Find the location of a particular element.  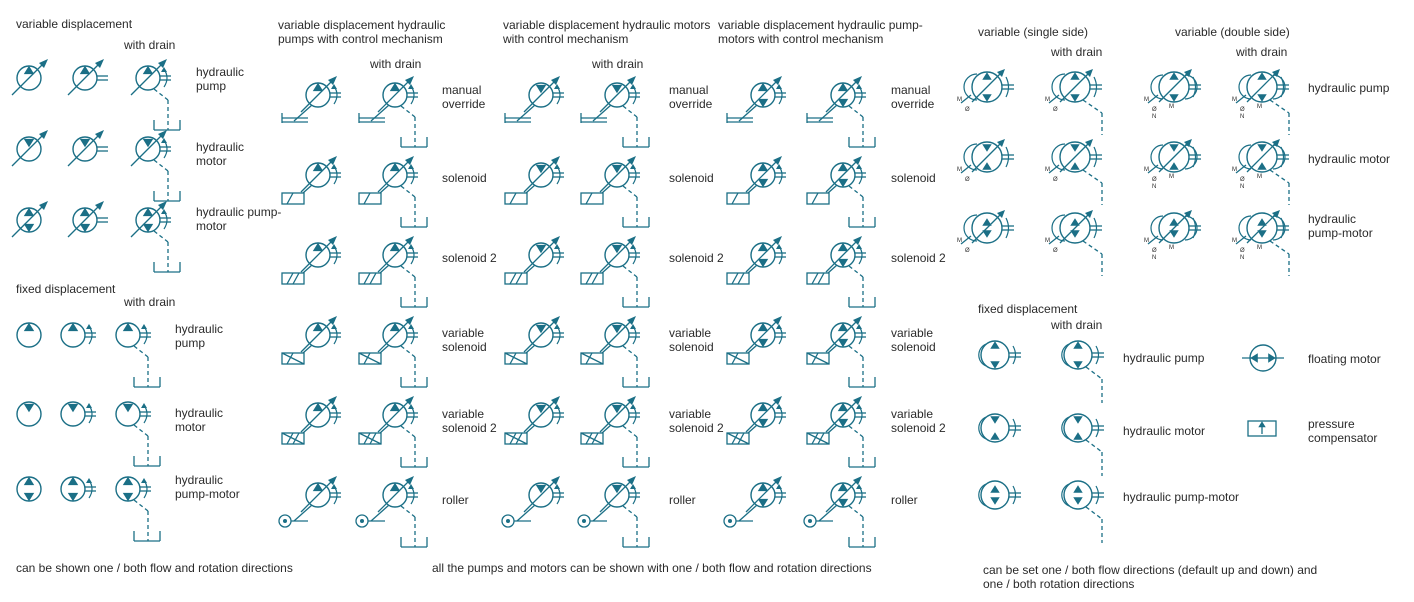

left-fixed-label-motor: hydraulic motor is located at coordinates (199, 420).